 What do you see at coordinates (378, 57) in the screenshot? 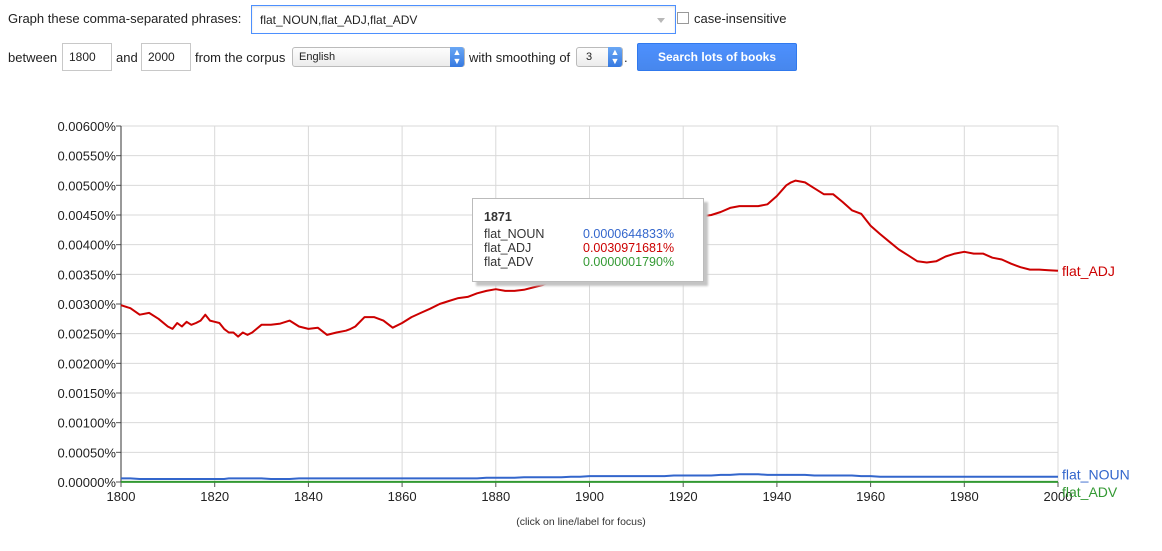
I see `corpus-select: English ▲ ▼` at bounding box center [378, 57].